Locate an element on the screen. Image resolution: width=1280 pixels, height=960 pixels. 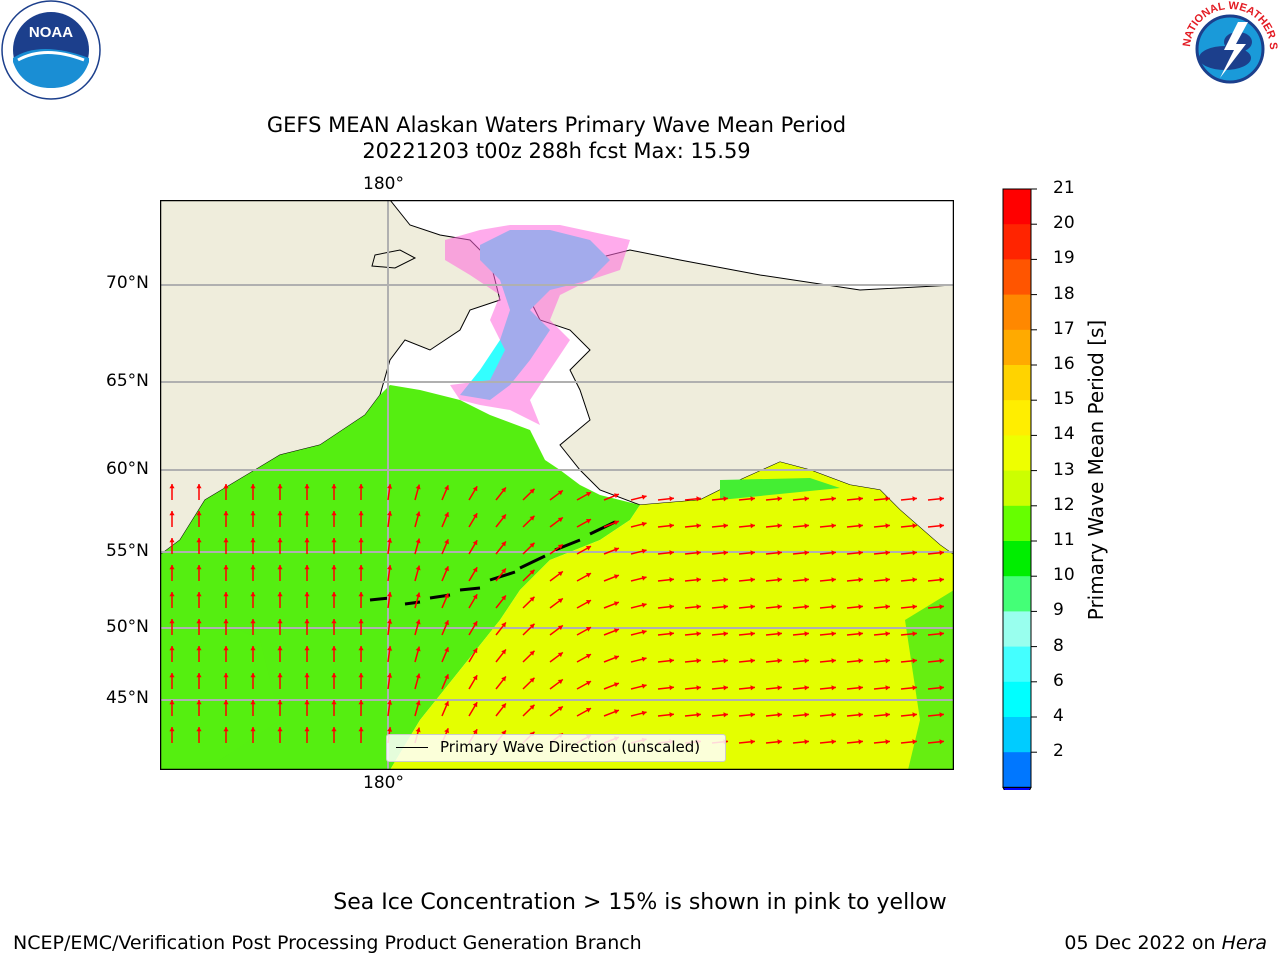
field-green-ak-shelf is located at coordinates (780, 489).